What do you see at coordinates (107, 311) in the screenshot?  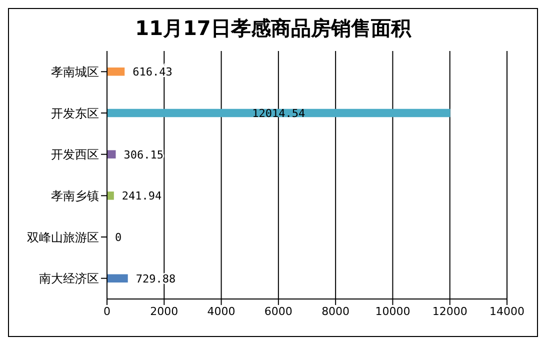 I see `x-tick-label: 0` at bounding box center [107, 311].